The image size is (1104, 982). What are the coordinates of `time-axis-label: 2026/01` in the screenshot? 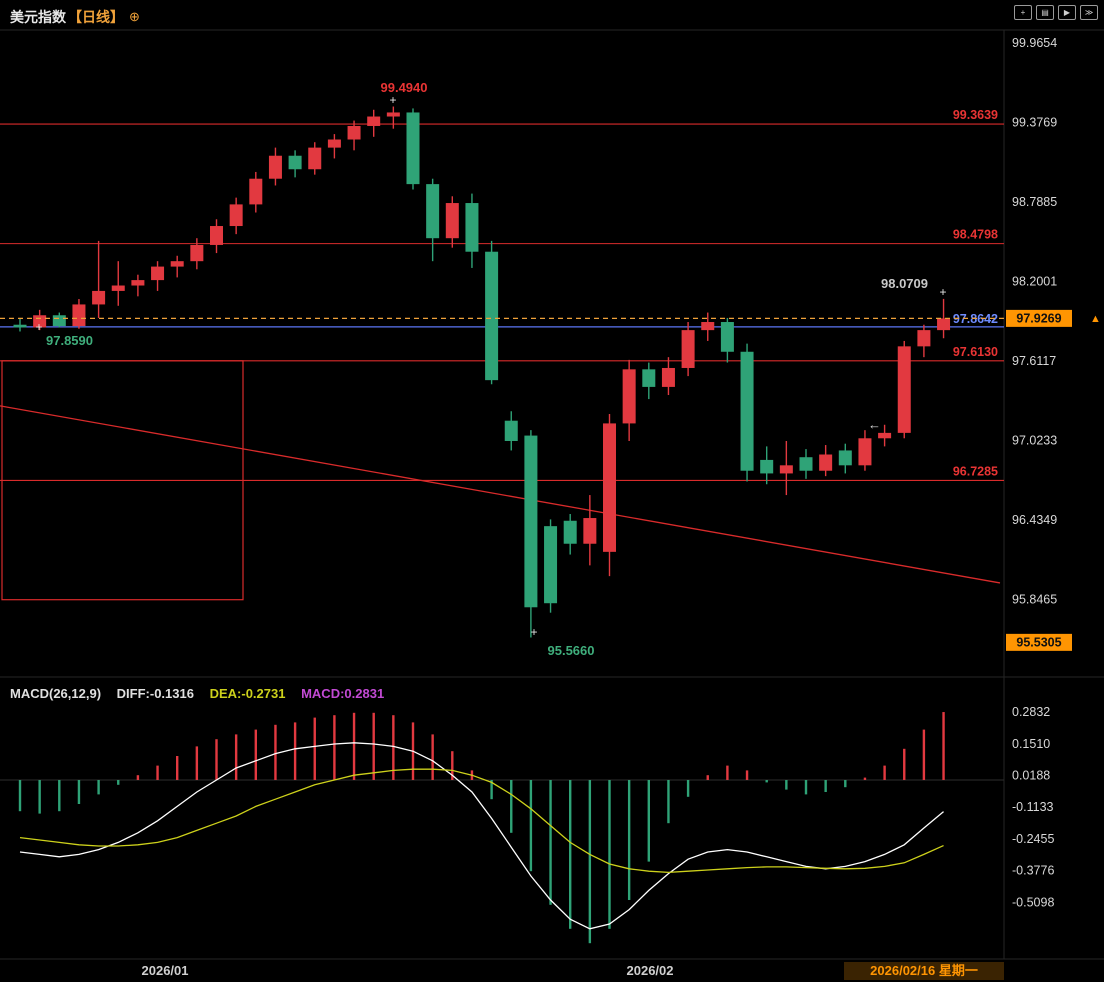 It's located at (165, 970).